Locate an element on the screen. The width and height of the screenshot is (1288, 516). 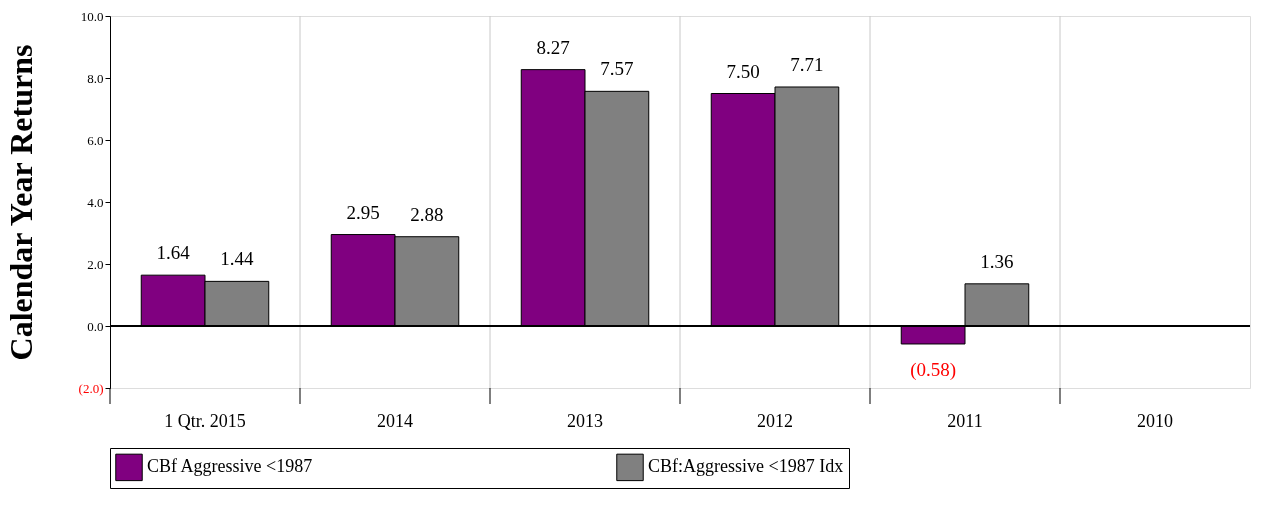
data-label: (0.58) is located at coordinates (933, 369).